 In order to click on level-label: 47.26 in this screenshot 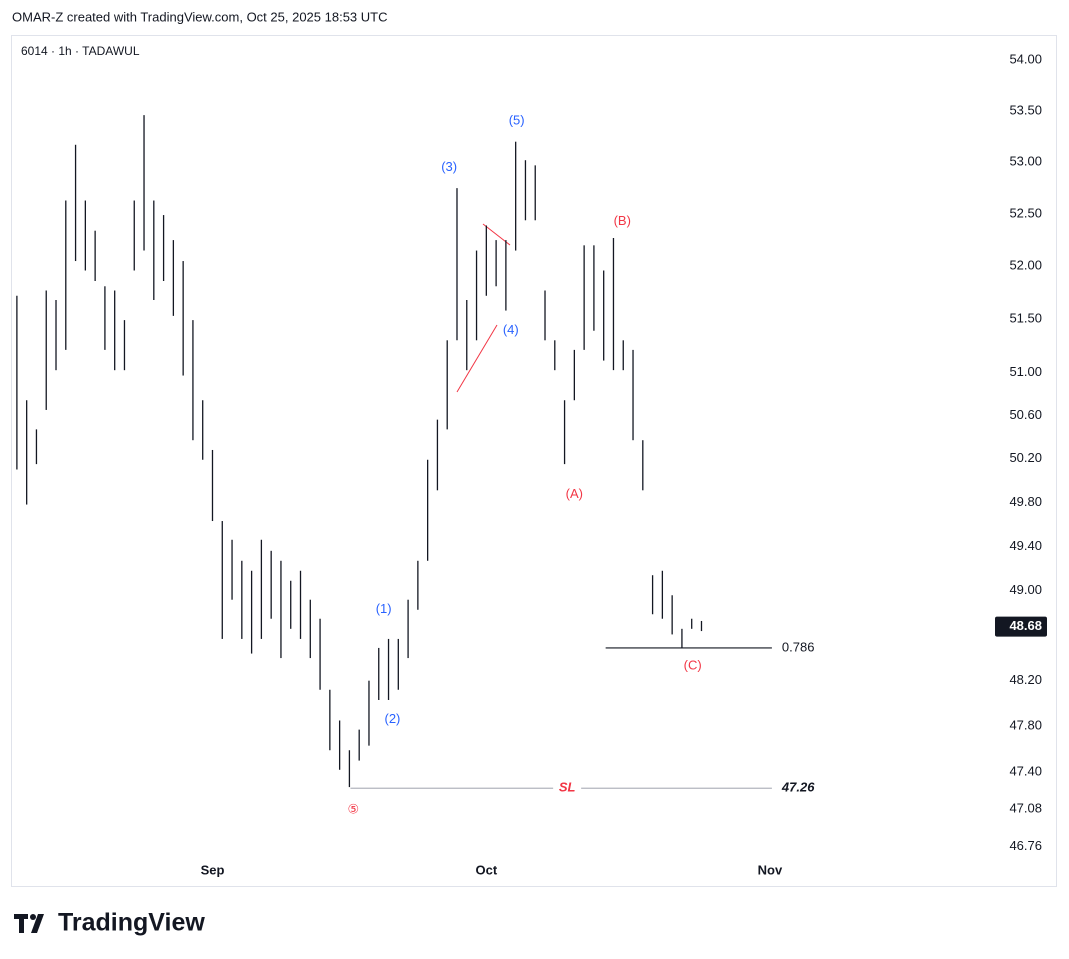, I will do `click(798, 787)`.